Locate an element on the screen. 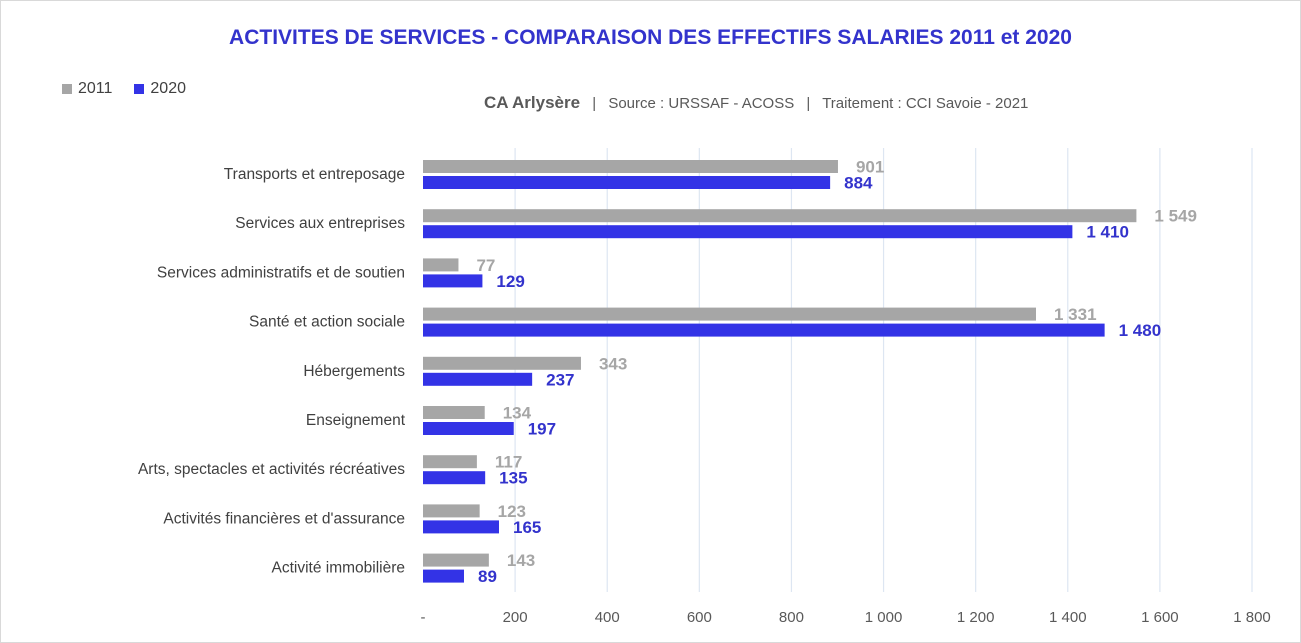 The image size is (1301, 643). legend-label-2020: 2020 is located at coordinates (168, 88).